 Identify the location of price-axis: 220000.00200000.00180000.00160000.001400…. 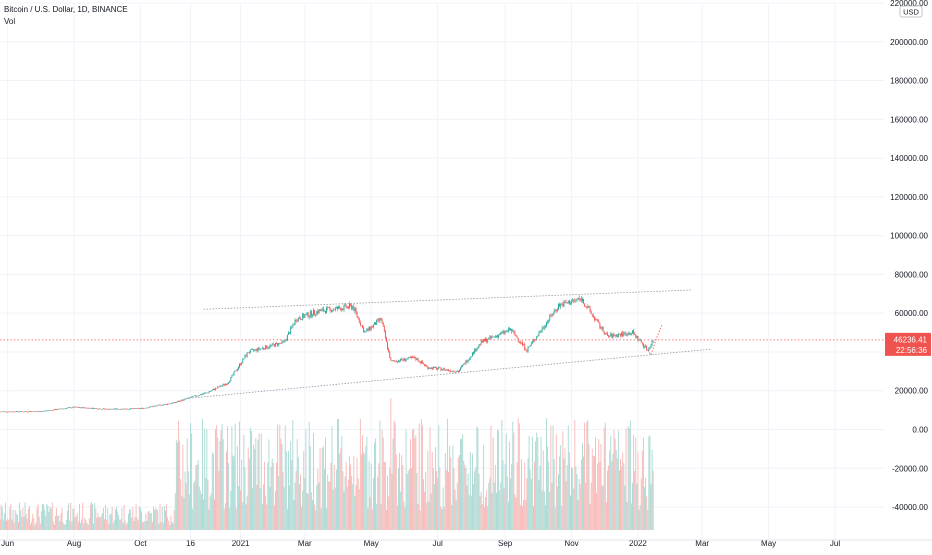
(908, 256).